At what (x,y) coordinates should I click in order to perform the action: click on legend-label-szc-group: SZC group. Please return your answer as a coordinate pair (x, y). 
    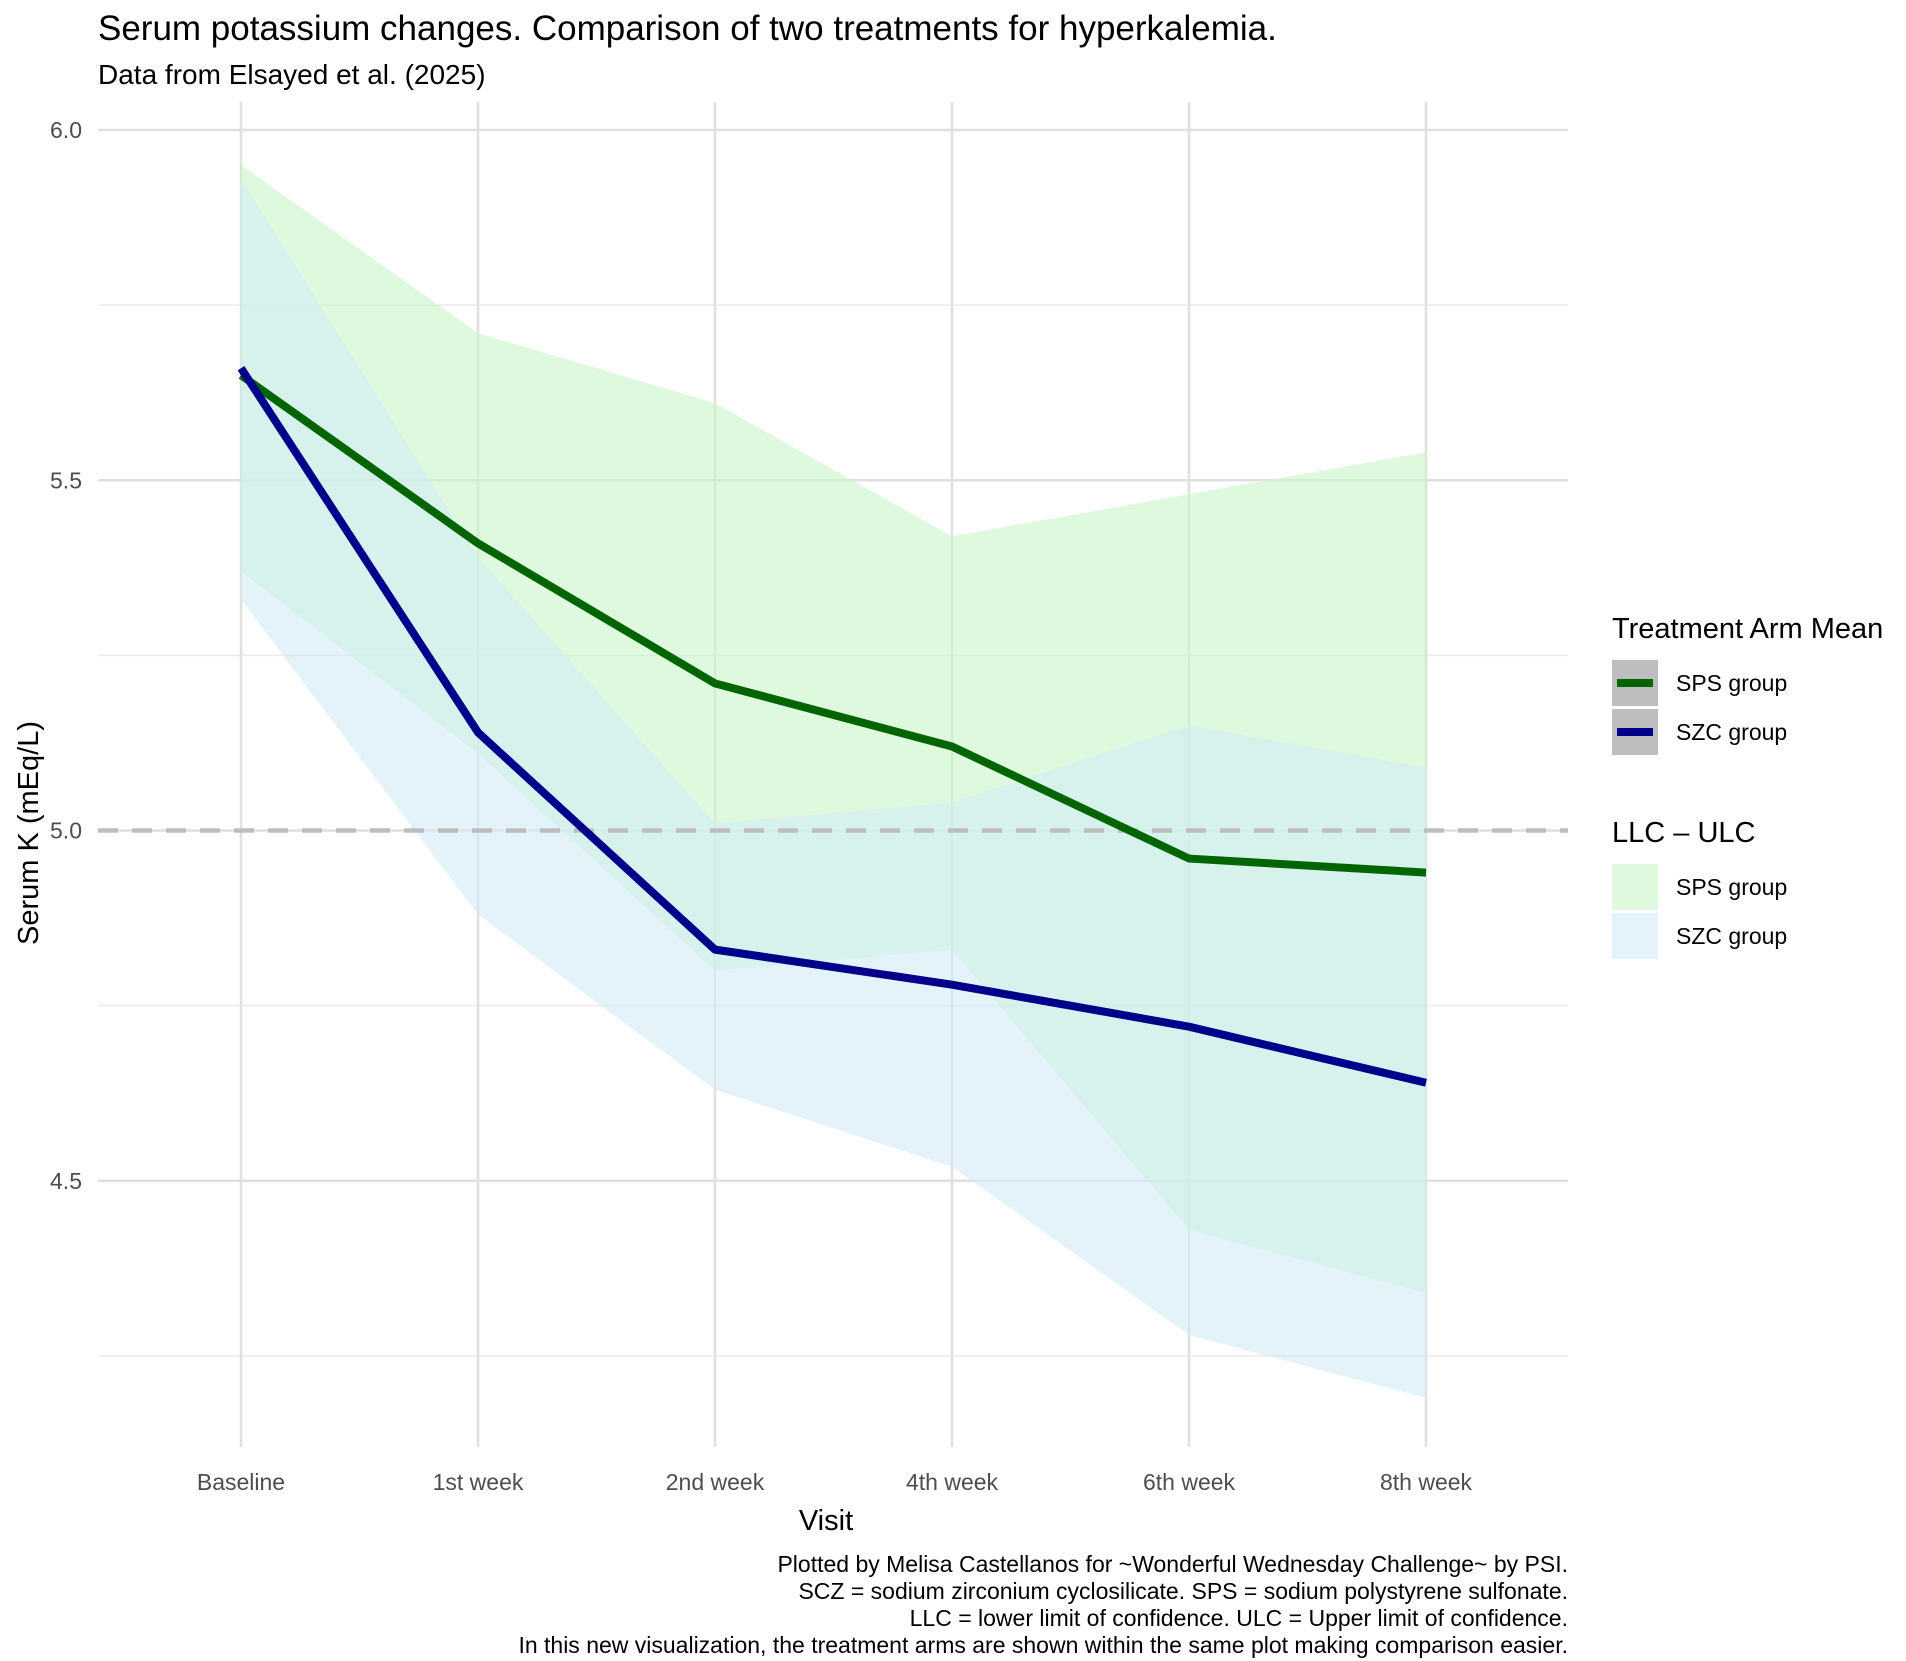
    Looking at the image, I should click on (1731, 732).